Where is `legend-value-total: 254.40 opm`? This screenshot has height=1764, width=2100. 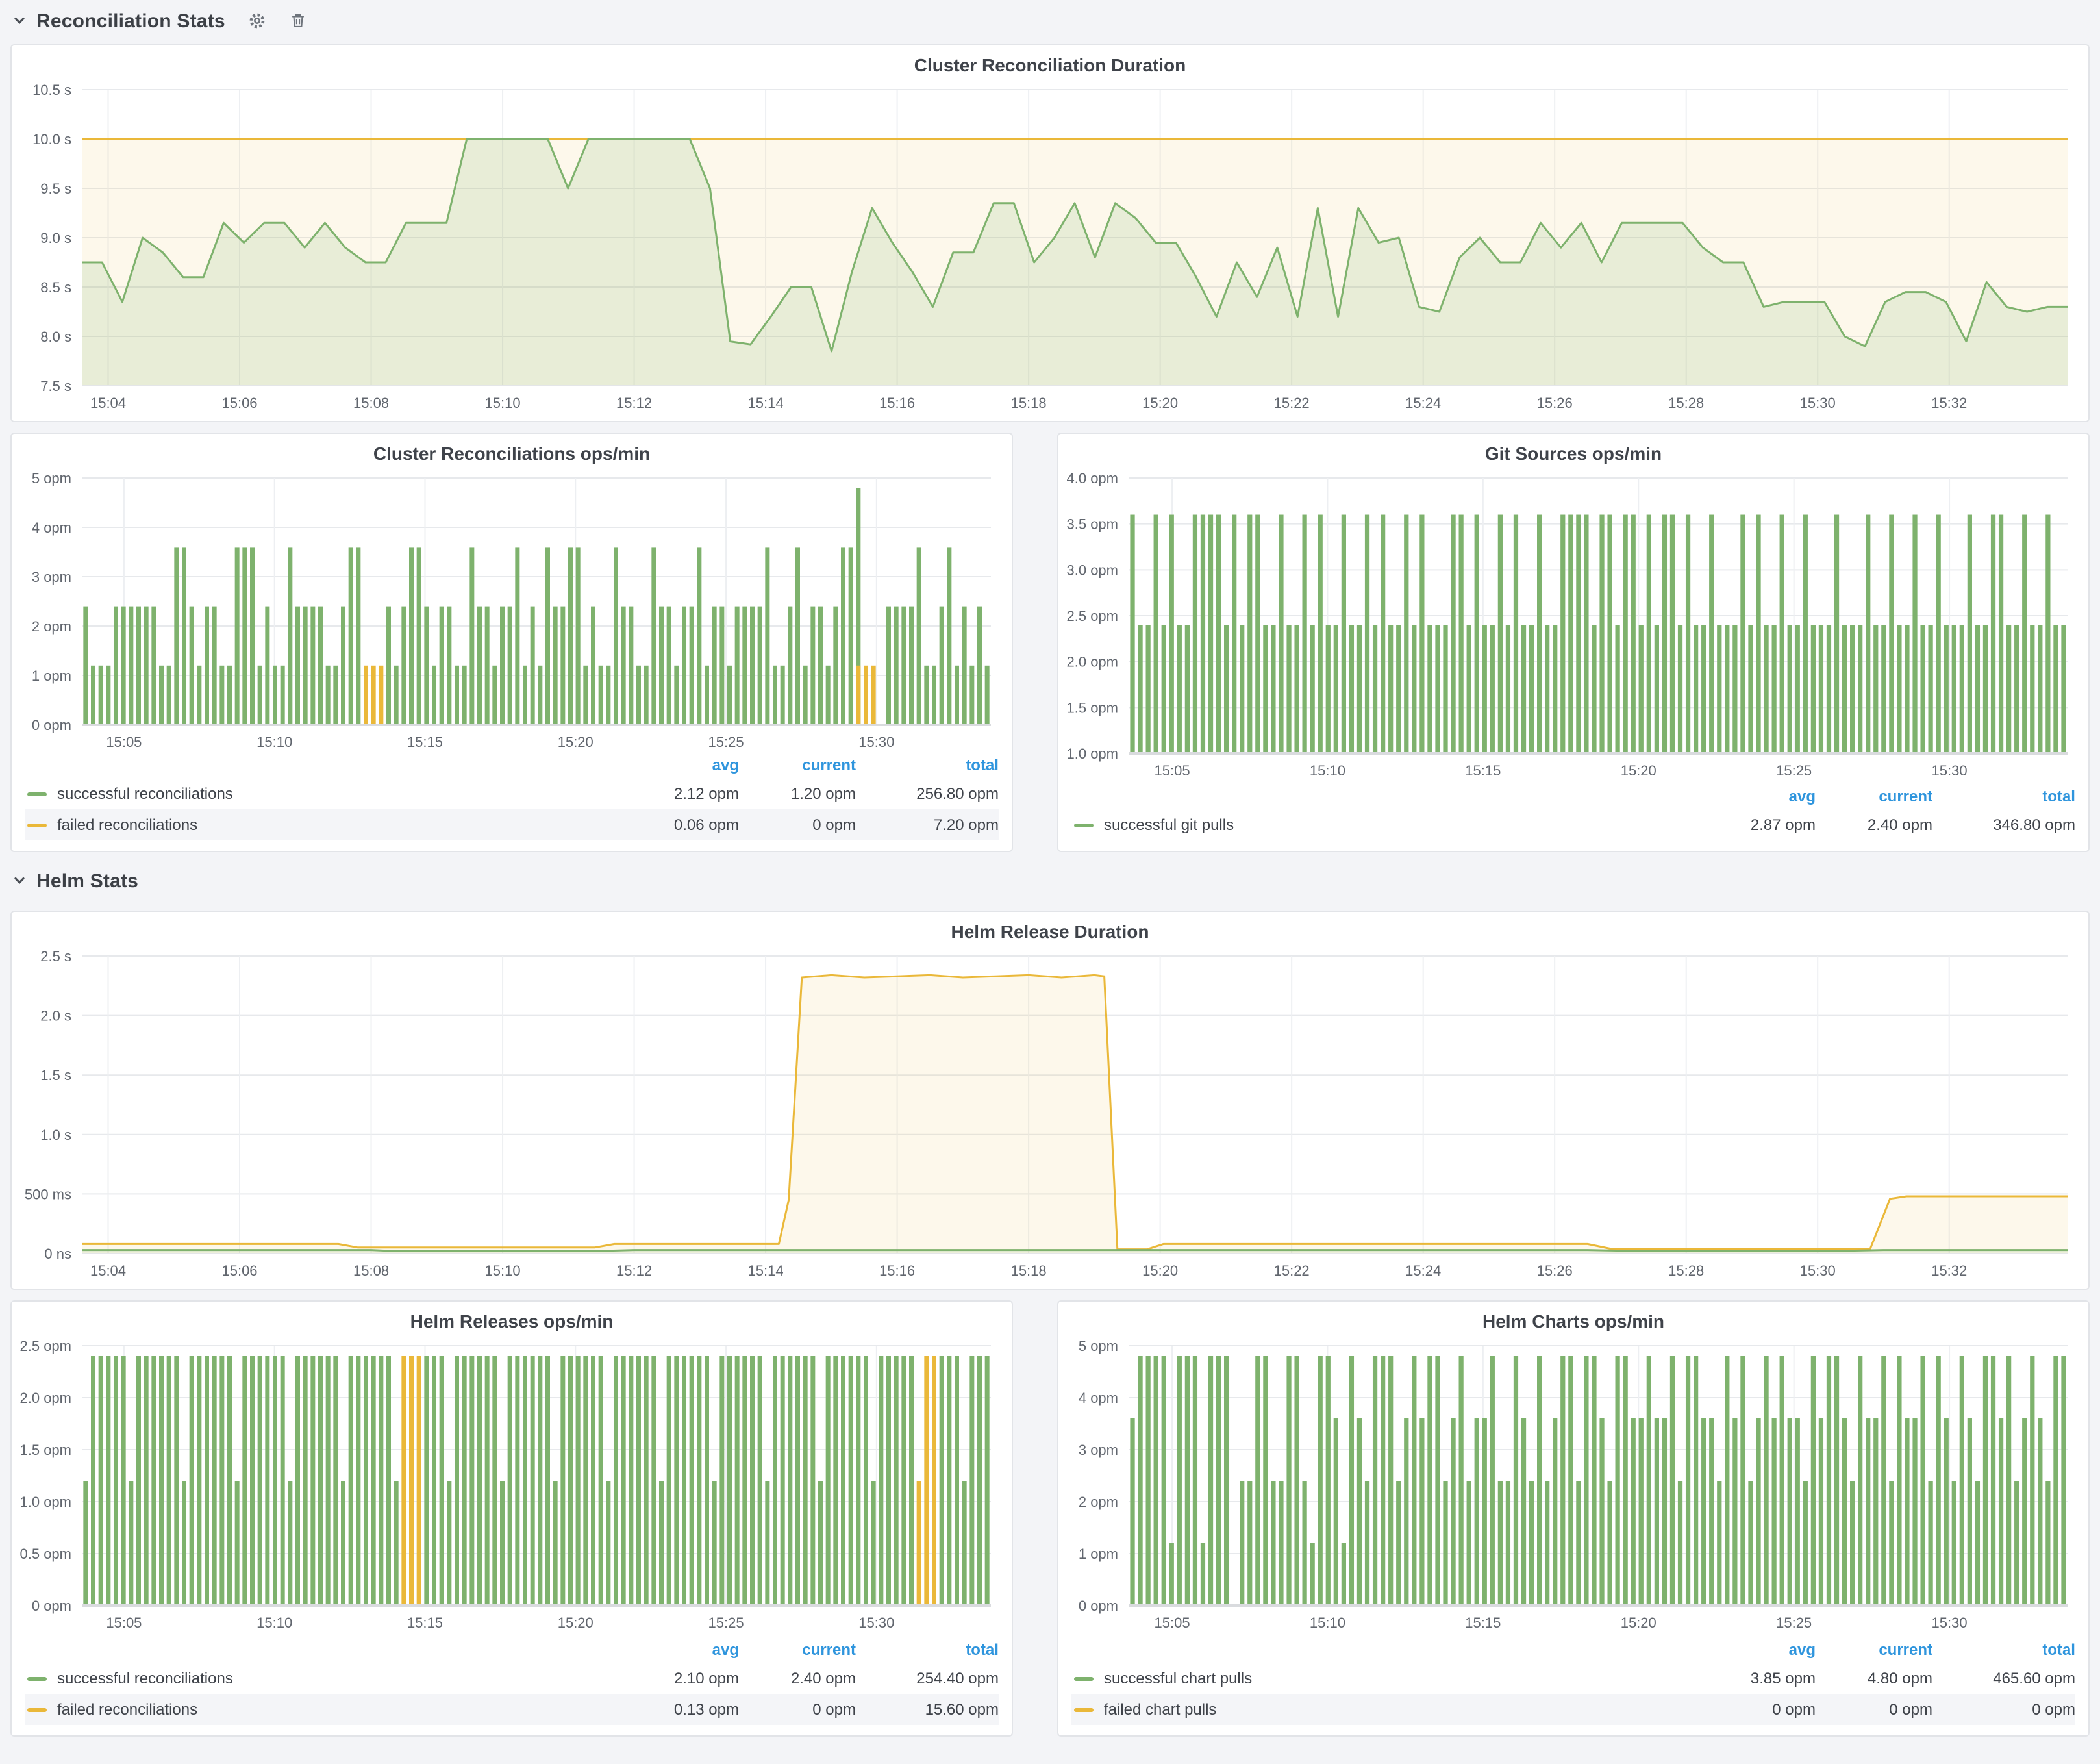
legend-value-total: 254.40 opm is located at coordinates (957, 1678).